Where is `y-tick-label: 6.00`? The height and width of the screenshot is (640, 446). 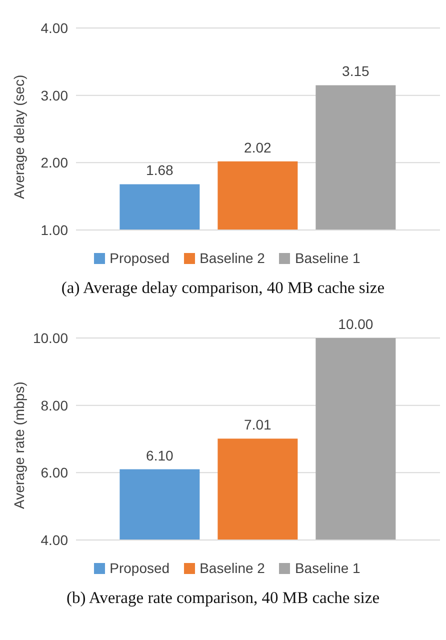 y-tick-label: 6.00 is located at coordinates (54, 472).